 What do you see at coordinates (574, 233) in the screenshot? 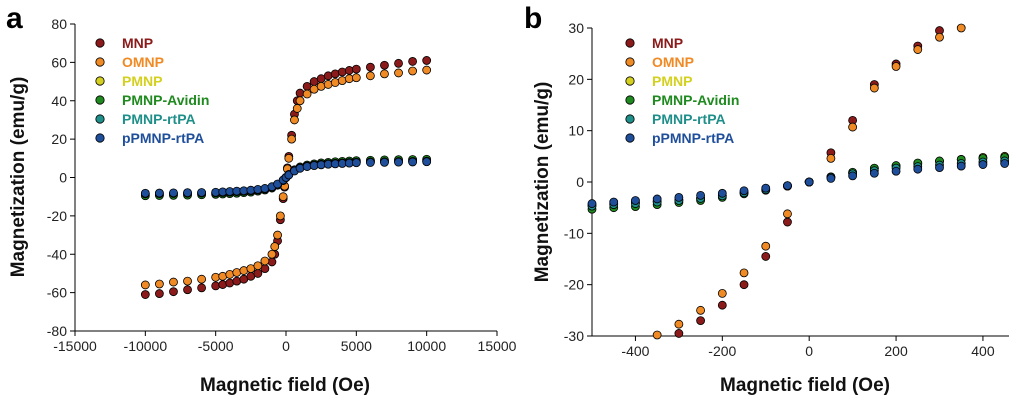
I see `y-tick-label: -10` at bounding box center [574, 233].